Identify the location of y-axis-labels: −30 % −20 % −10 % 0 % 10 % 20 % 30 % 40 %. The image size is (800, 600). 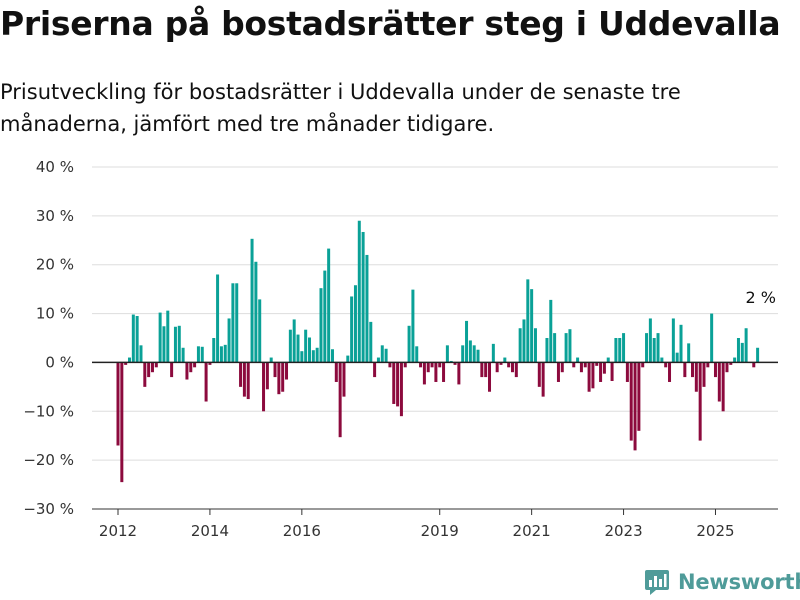
(48, 338).